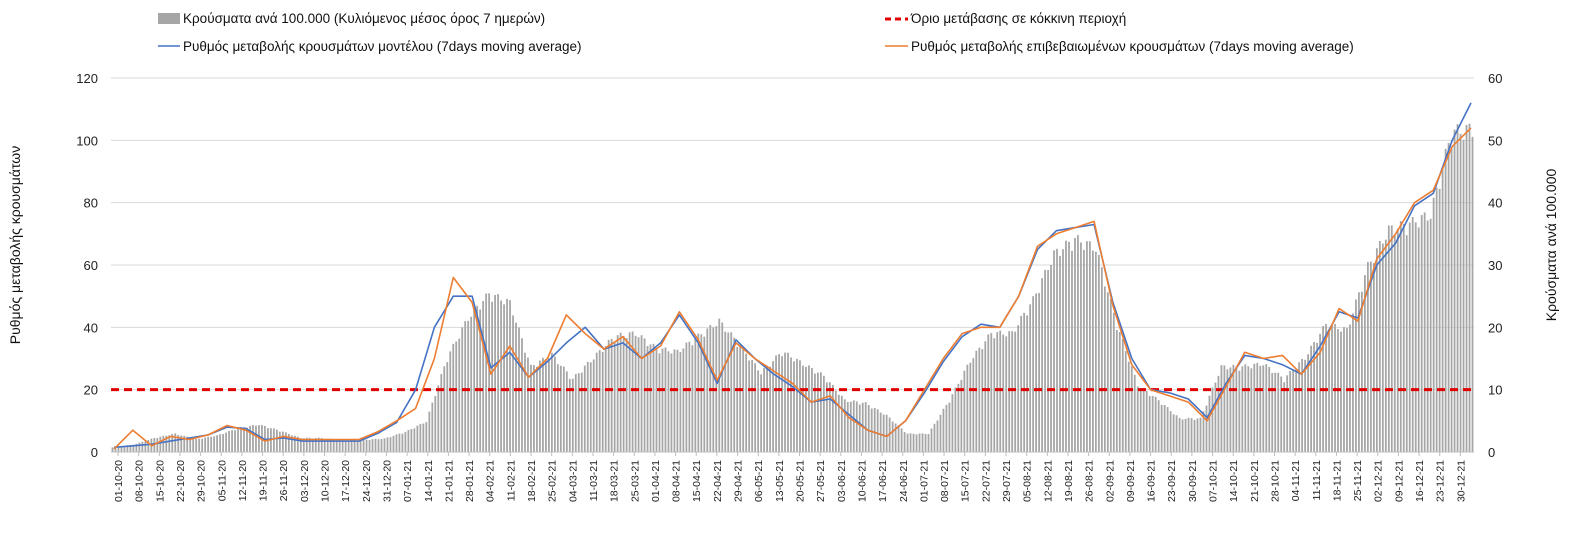 This screenshot has width=1585, height=546. I want to click on x-tick-label: 11-03-21, so click(594, 480).